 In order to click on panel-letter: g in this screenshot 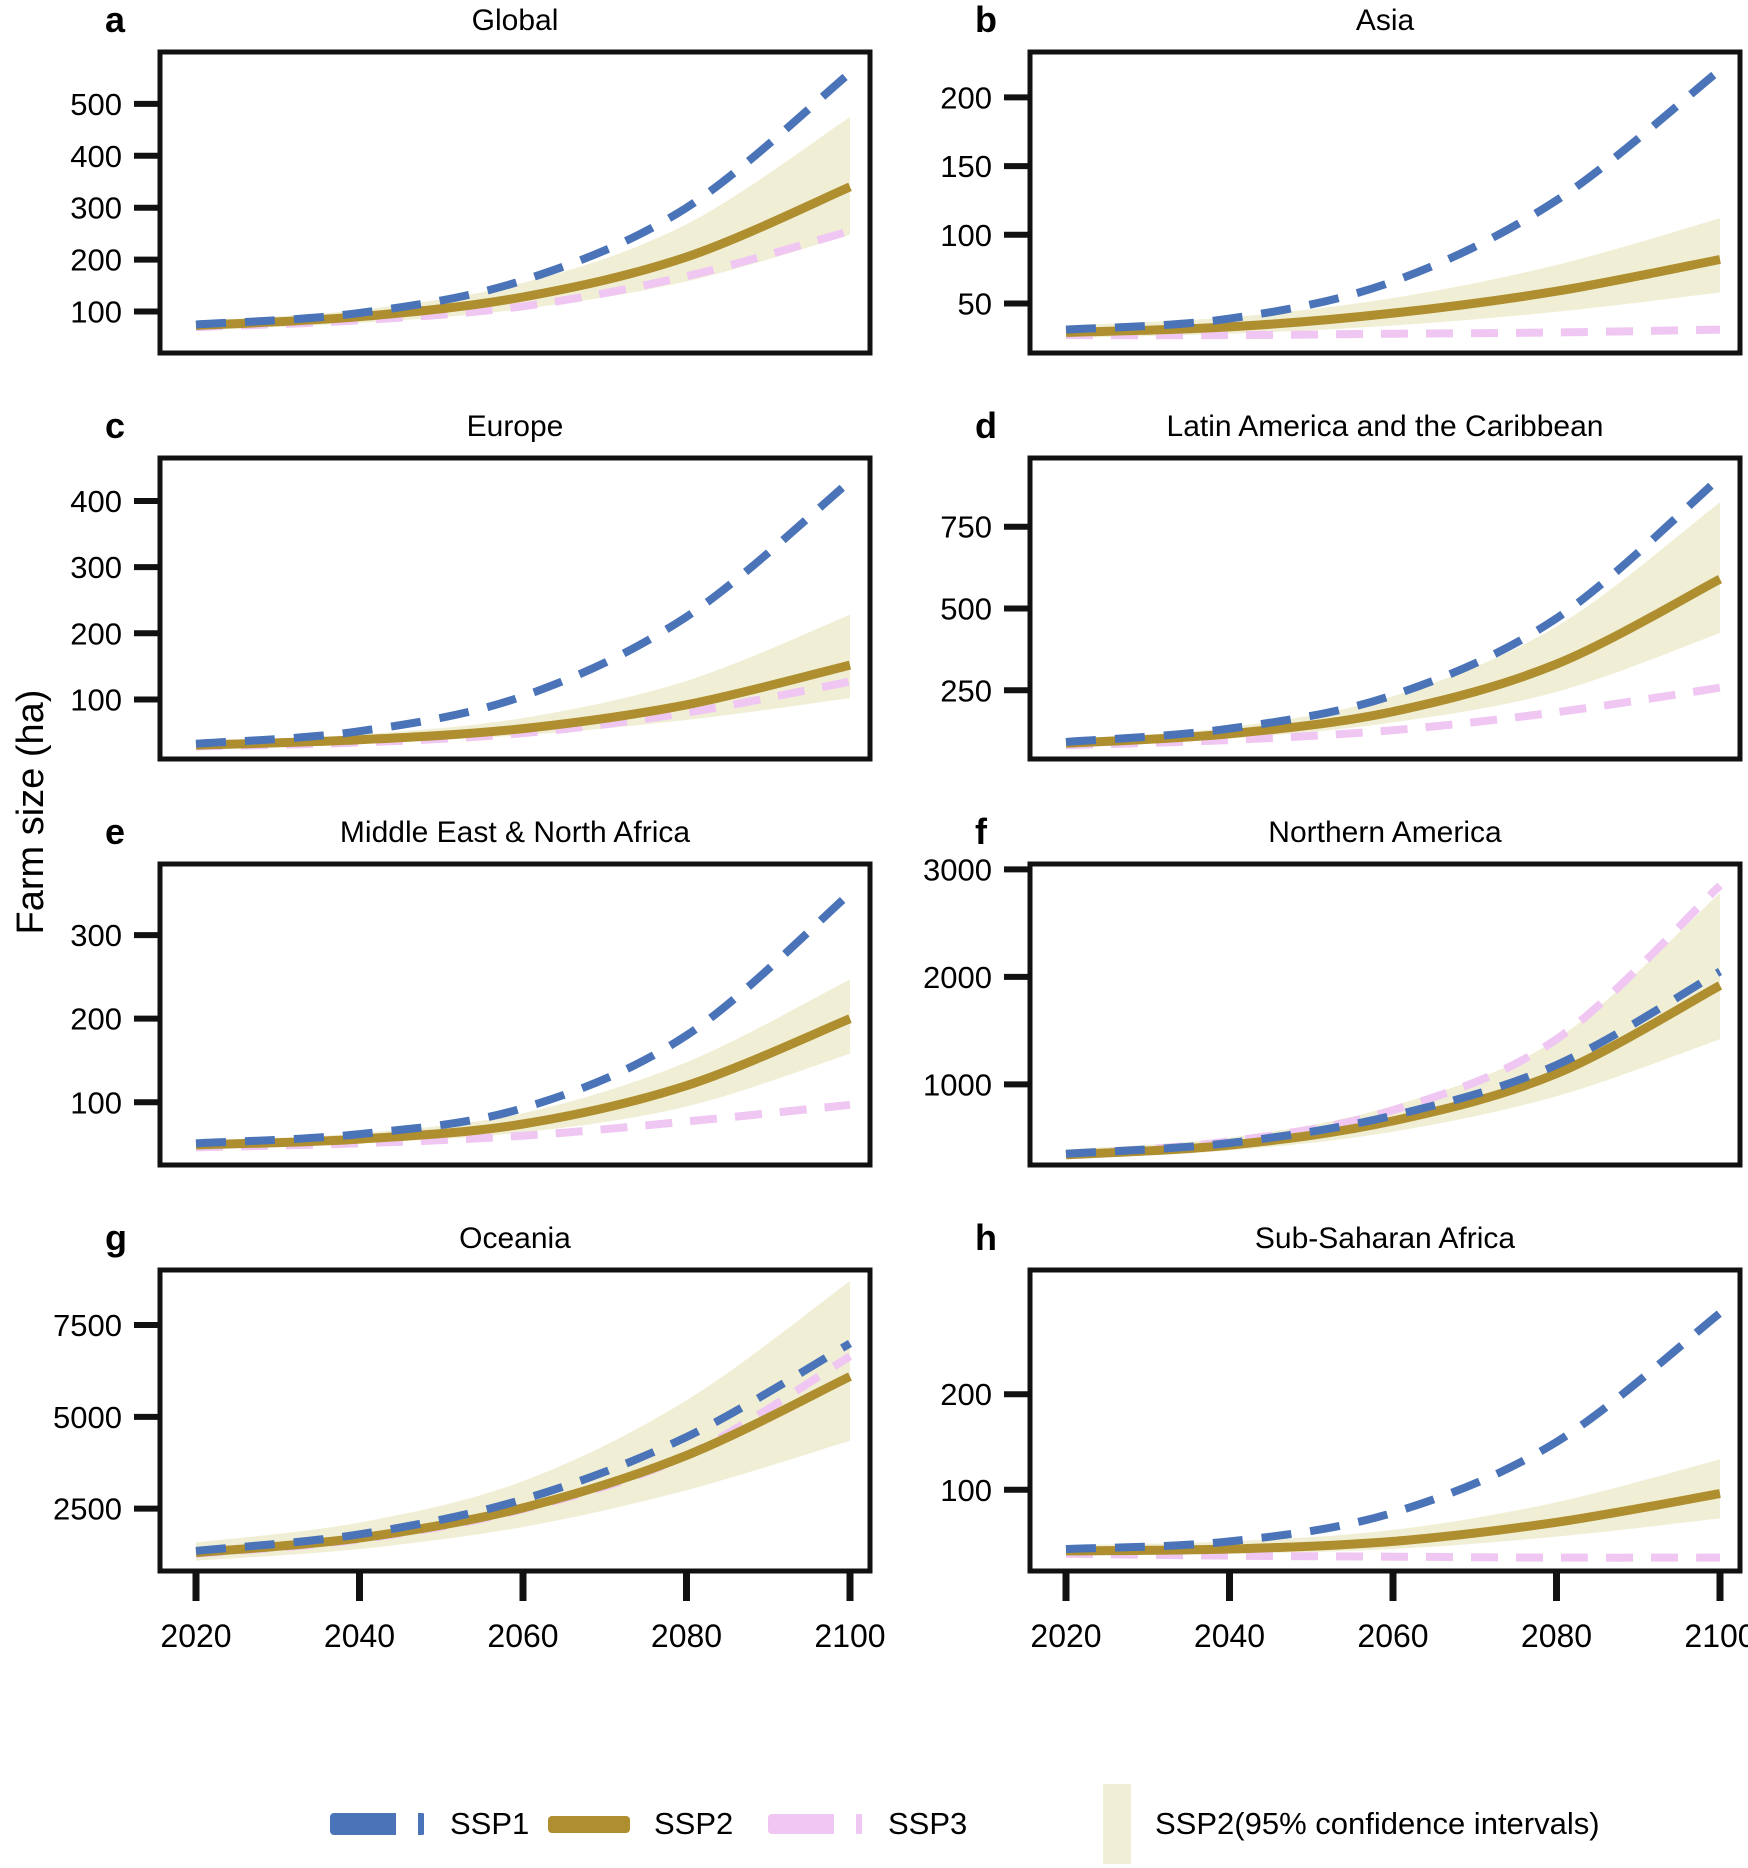, I will do `click(116, 1237)`.